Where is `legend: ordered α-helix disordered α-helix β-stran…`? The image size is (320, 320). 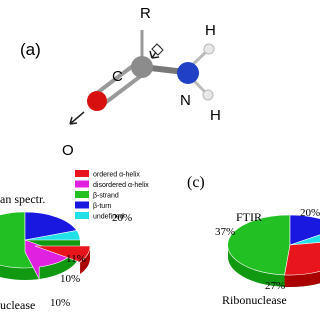 legend: ordered α-helix disordered α-helix β-stran… is located at coordinates (112, 195).